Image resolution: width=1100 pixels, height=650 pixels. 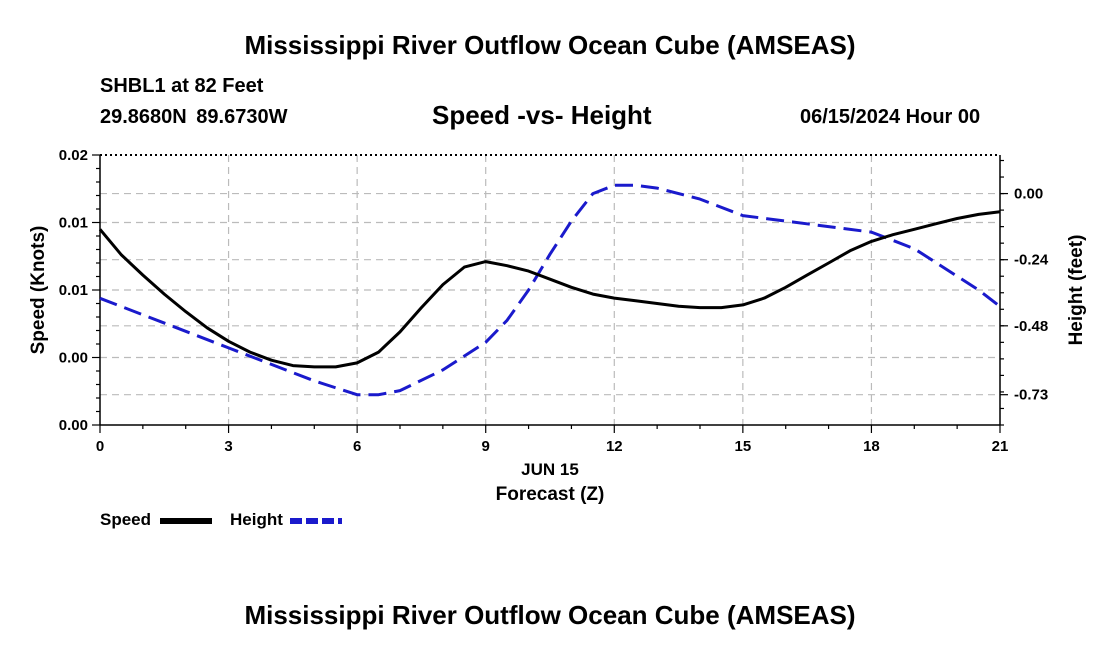 I want to click on x-tick-label: 3, so click(x=228, y=446).